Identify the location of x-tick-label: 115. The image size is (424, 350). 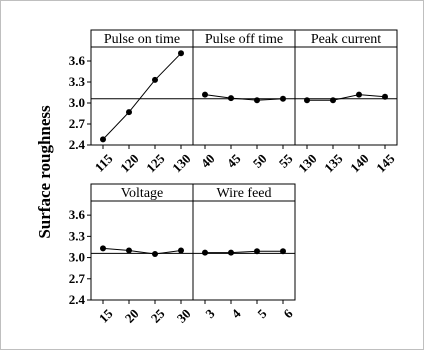
(104, 163).